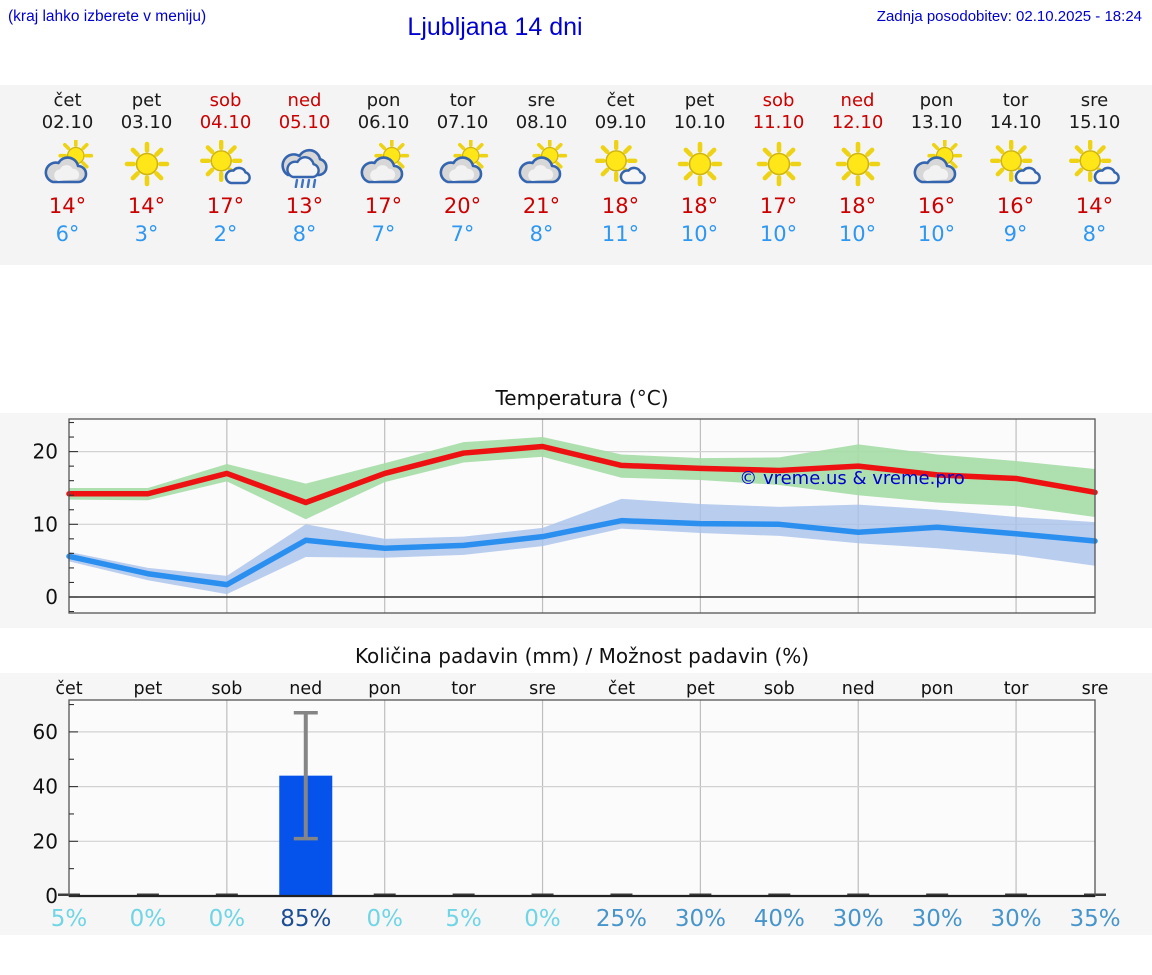  What do you see at coordinates (936, 206) in the screenshot?
I see `day-high-temp: 16°` at bounding box center [936, 206].